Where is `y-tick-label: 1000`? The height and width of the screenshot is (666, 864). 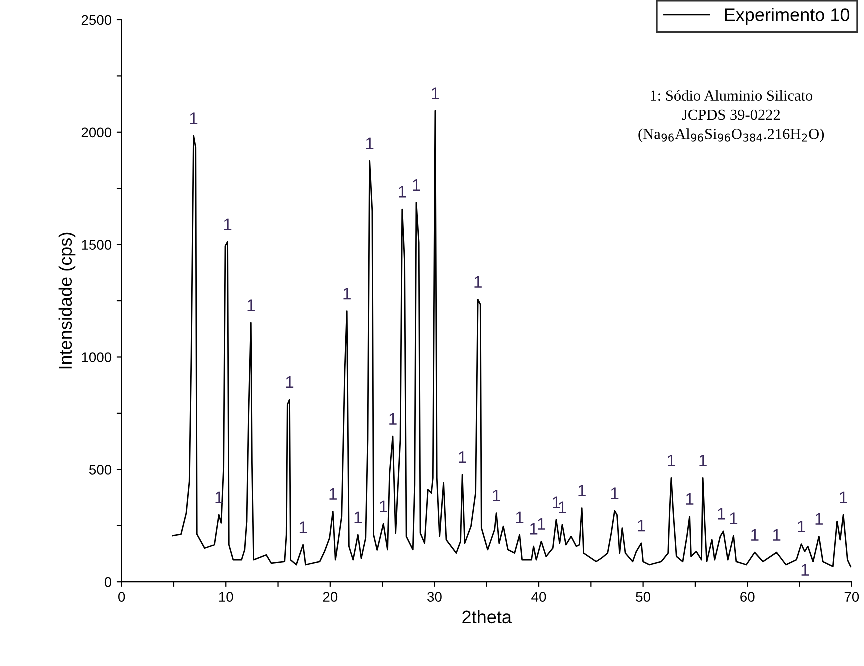
y-tick-label: 1000 is located at coordinates (97, 357).